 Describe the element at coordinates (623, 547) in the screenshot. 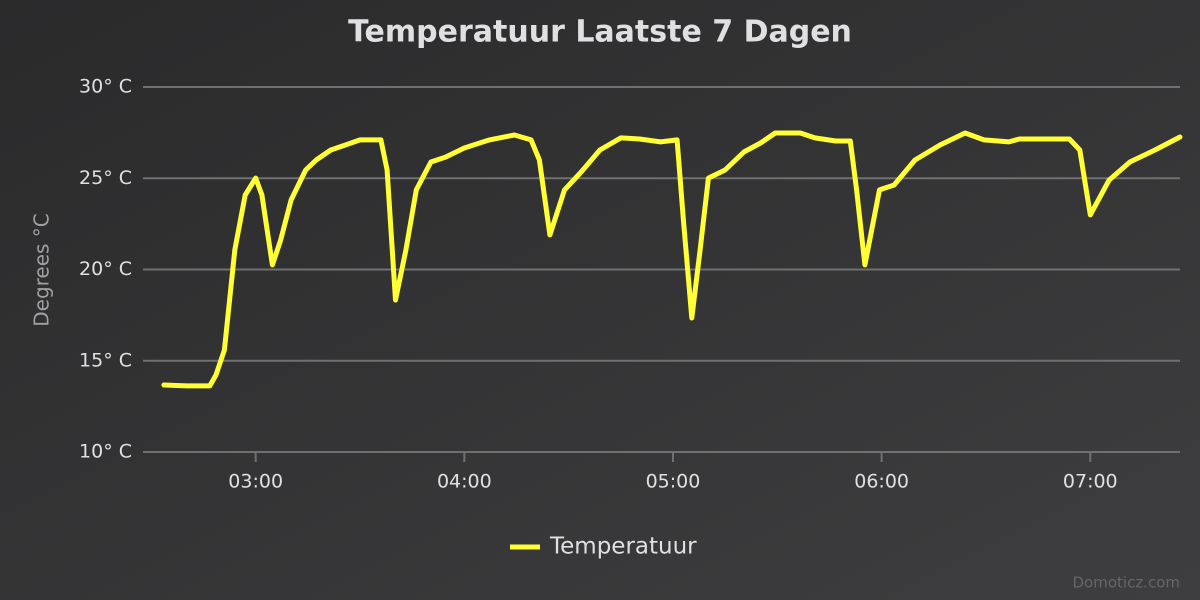

I see `legend-label: Temperatuur` at that location.